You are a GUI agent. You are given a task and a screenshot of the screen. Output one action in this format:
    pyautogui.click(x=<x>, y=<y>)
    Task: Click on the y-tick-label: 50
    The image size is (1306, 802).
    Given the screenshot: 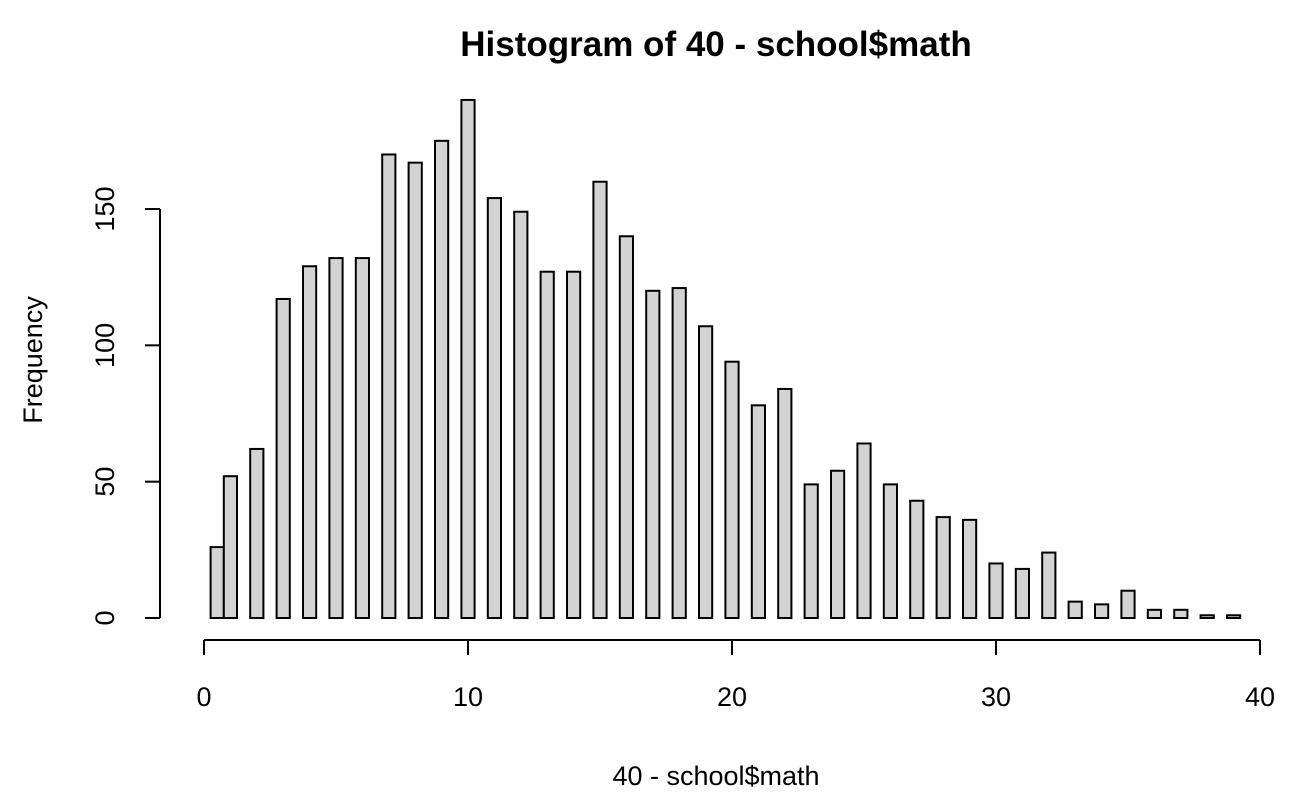 What is the action you would take?
    pyautogui.click(x=105, y=482)
    